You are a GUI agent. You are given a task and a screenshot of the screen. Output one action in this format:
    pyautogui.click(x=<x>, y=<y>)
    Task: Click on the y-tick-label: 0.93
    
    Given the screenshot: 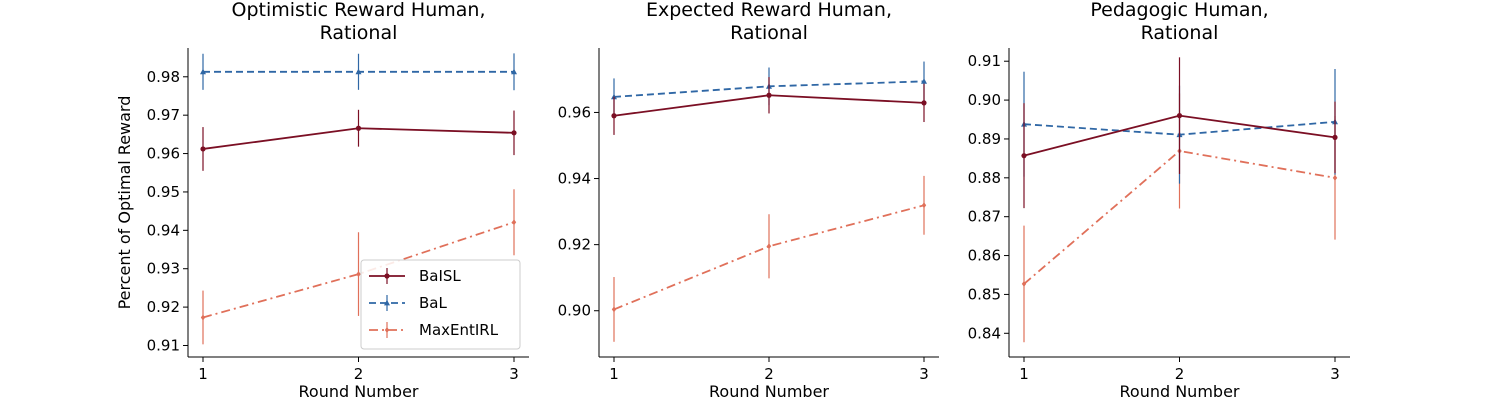 What is the action you would take?
    pyautogui.click(x=163, y=269)
    